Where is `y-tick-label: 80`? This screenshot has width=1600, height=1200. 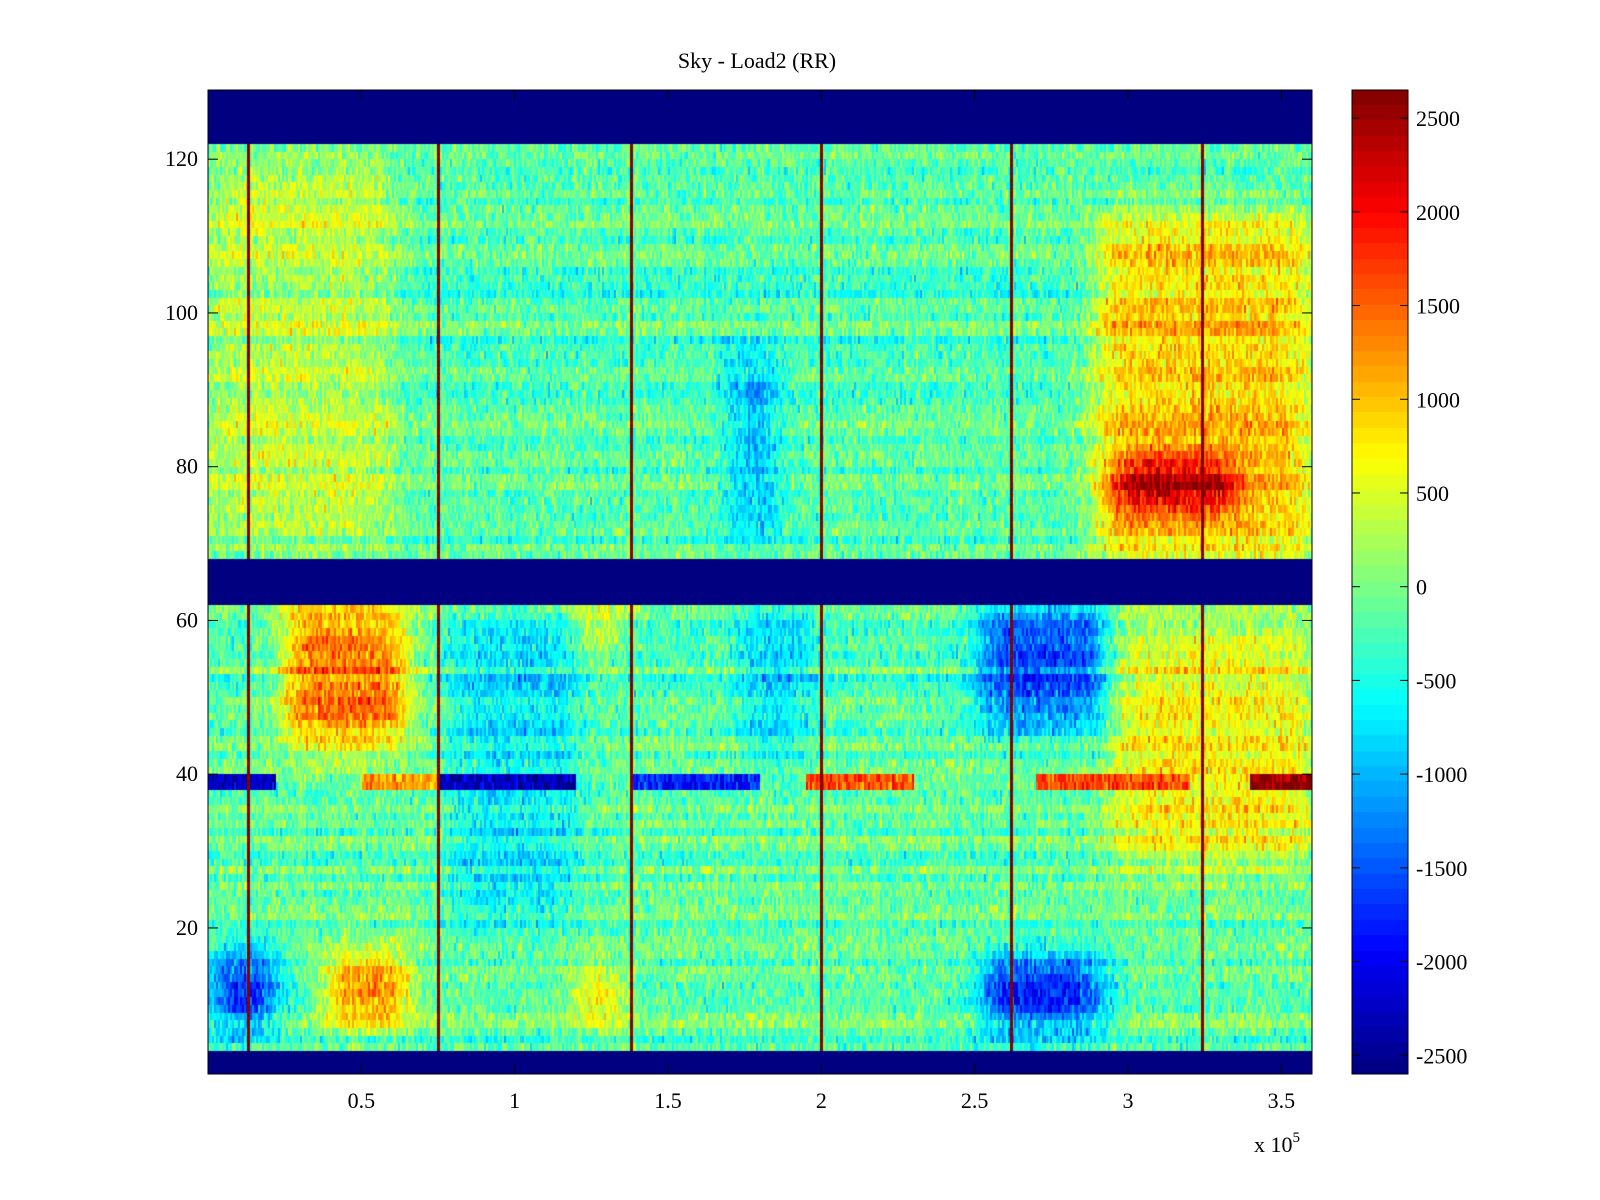 y-tick-label: 80 is located at coordinates (187, 466).